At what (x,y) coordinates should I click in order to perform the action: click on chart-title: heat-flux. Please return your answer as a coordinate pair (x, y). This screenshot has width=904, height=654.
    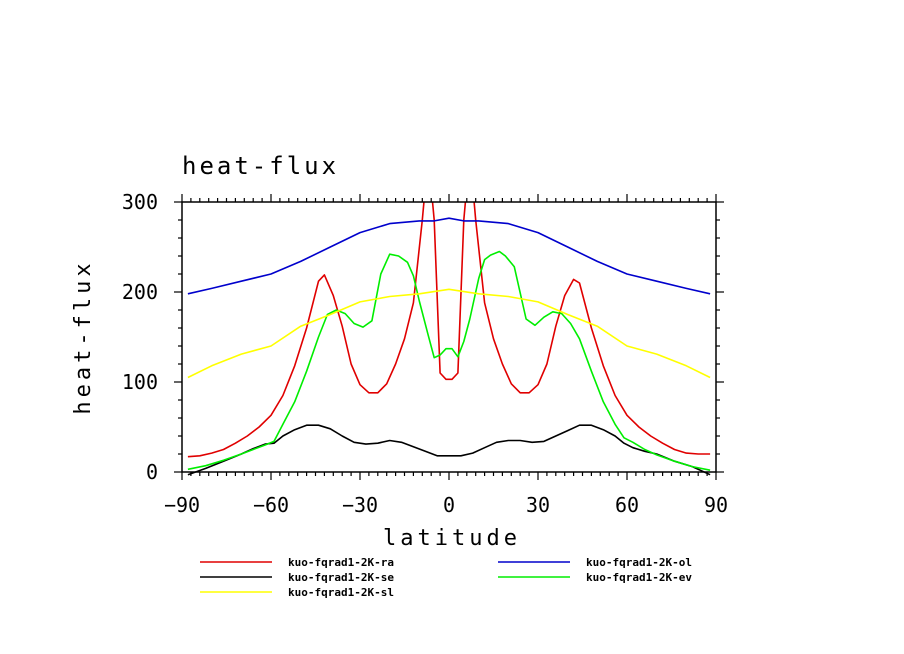
    Looking at the image, I should click on (260, 166).